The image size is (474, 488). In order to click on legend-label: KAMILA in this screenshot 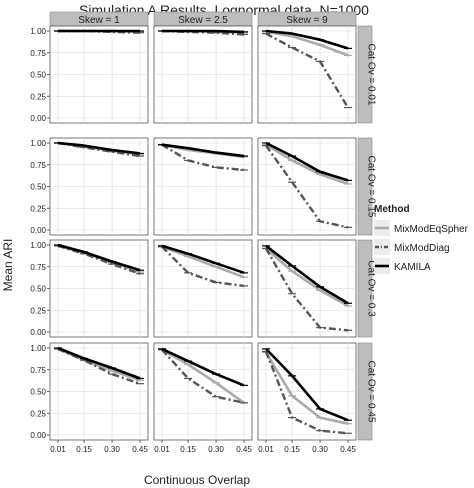, I will do `click(412, 267)`.